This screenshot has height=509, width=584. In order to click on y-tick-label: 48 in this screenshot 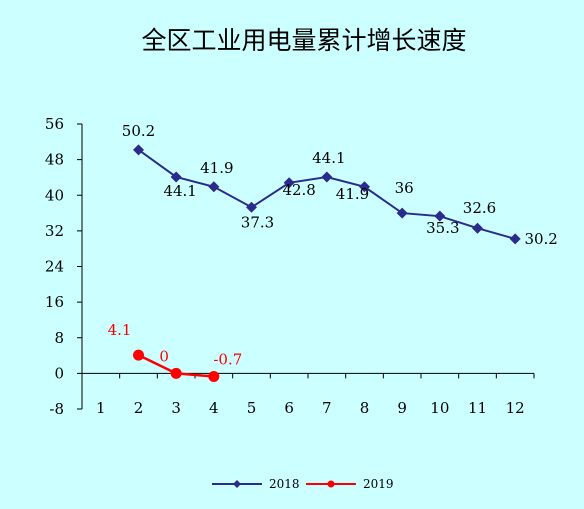, I will do `click(54, 160)`.